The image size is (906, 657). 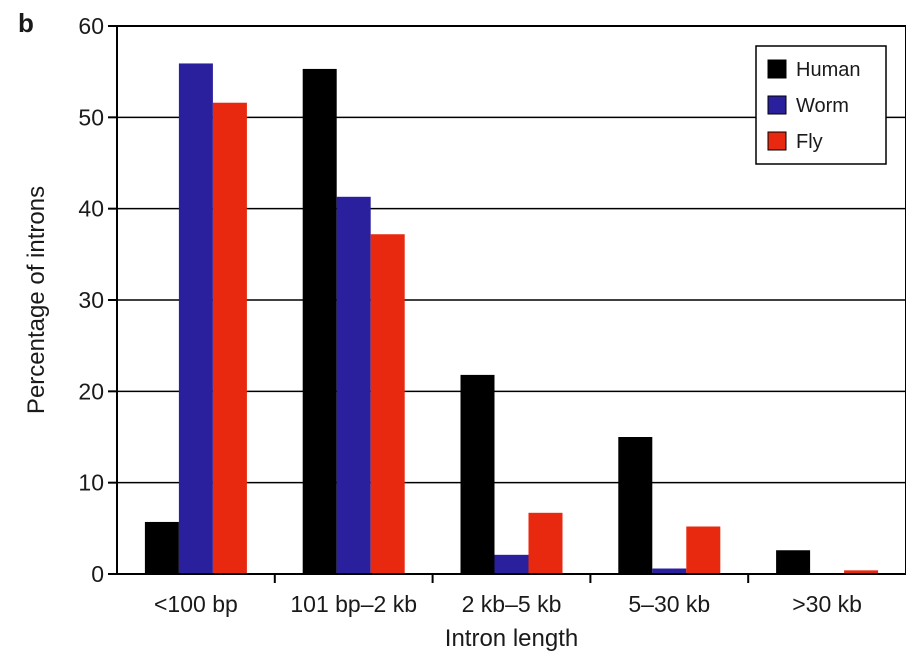 What do you see at coordinates (91, 483) in the screenshot?
I see `y-tick-label: 10` at bounding box center [91, 483].